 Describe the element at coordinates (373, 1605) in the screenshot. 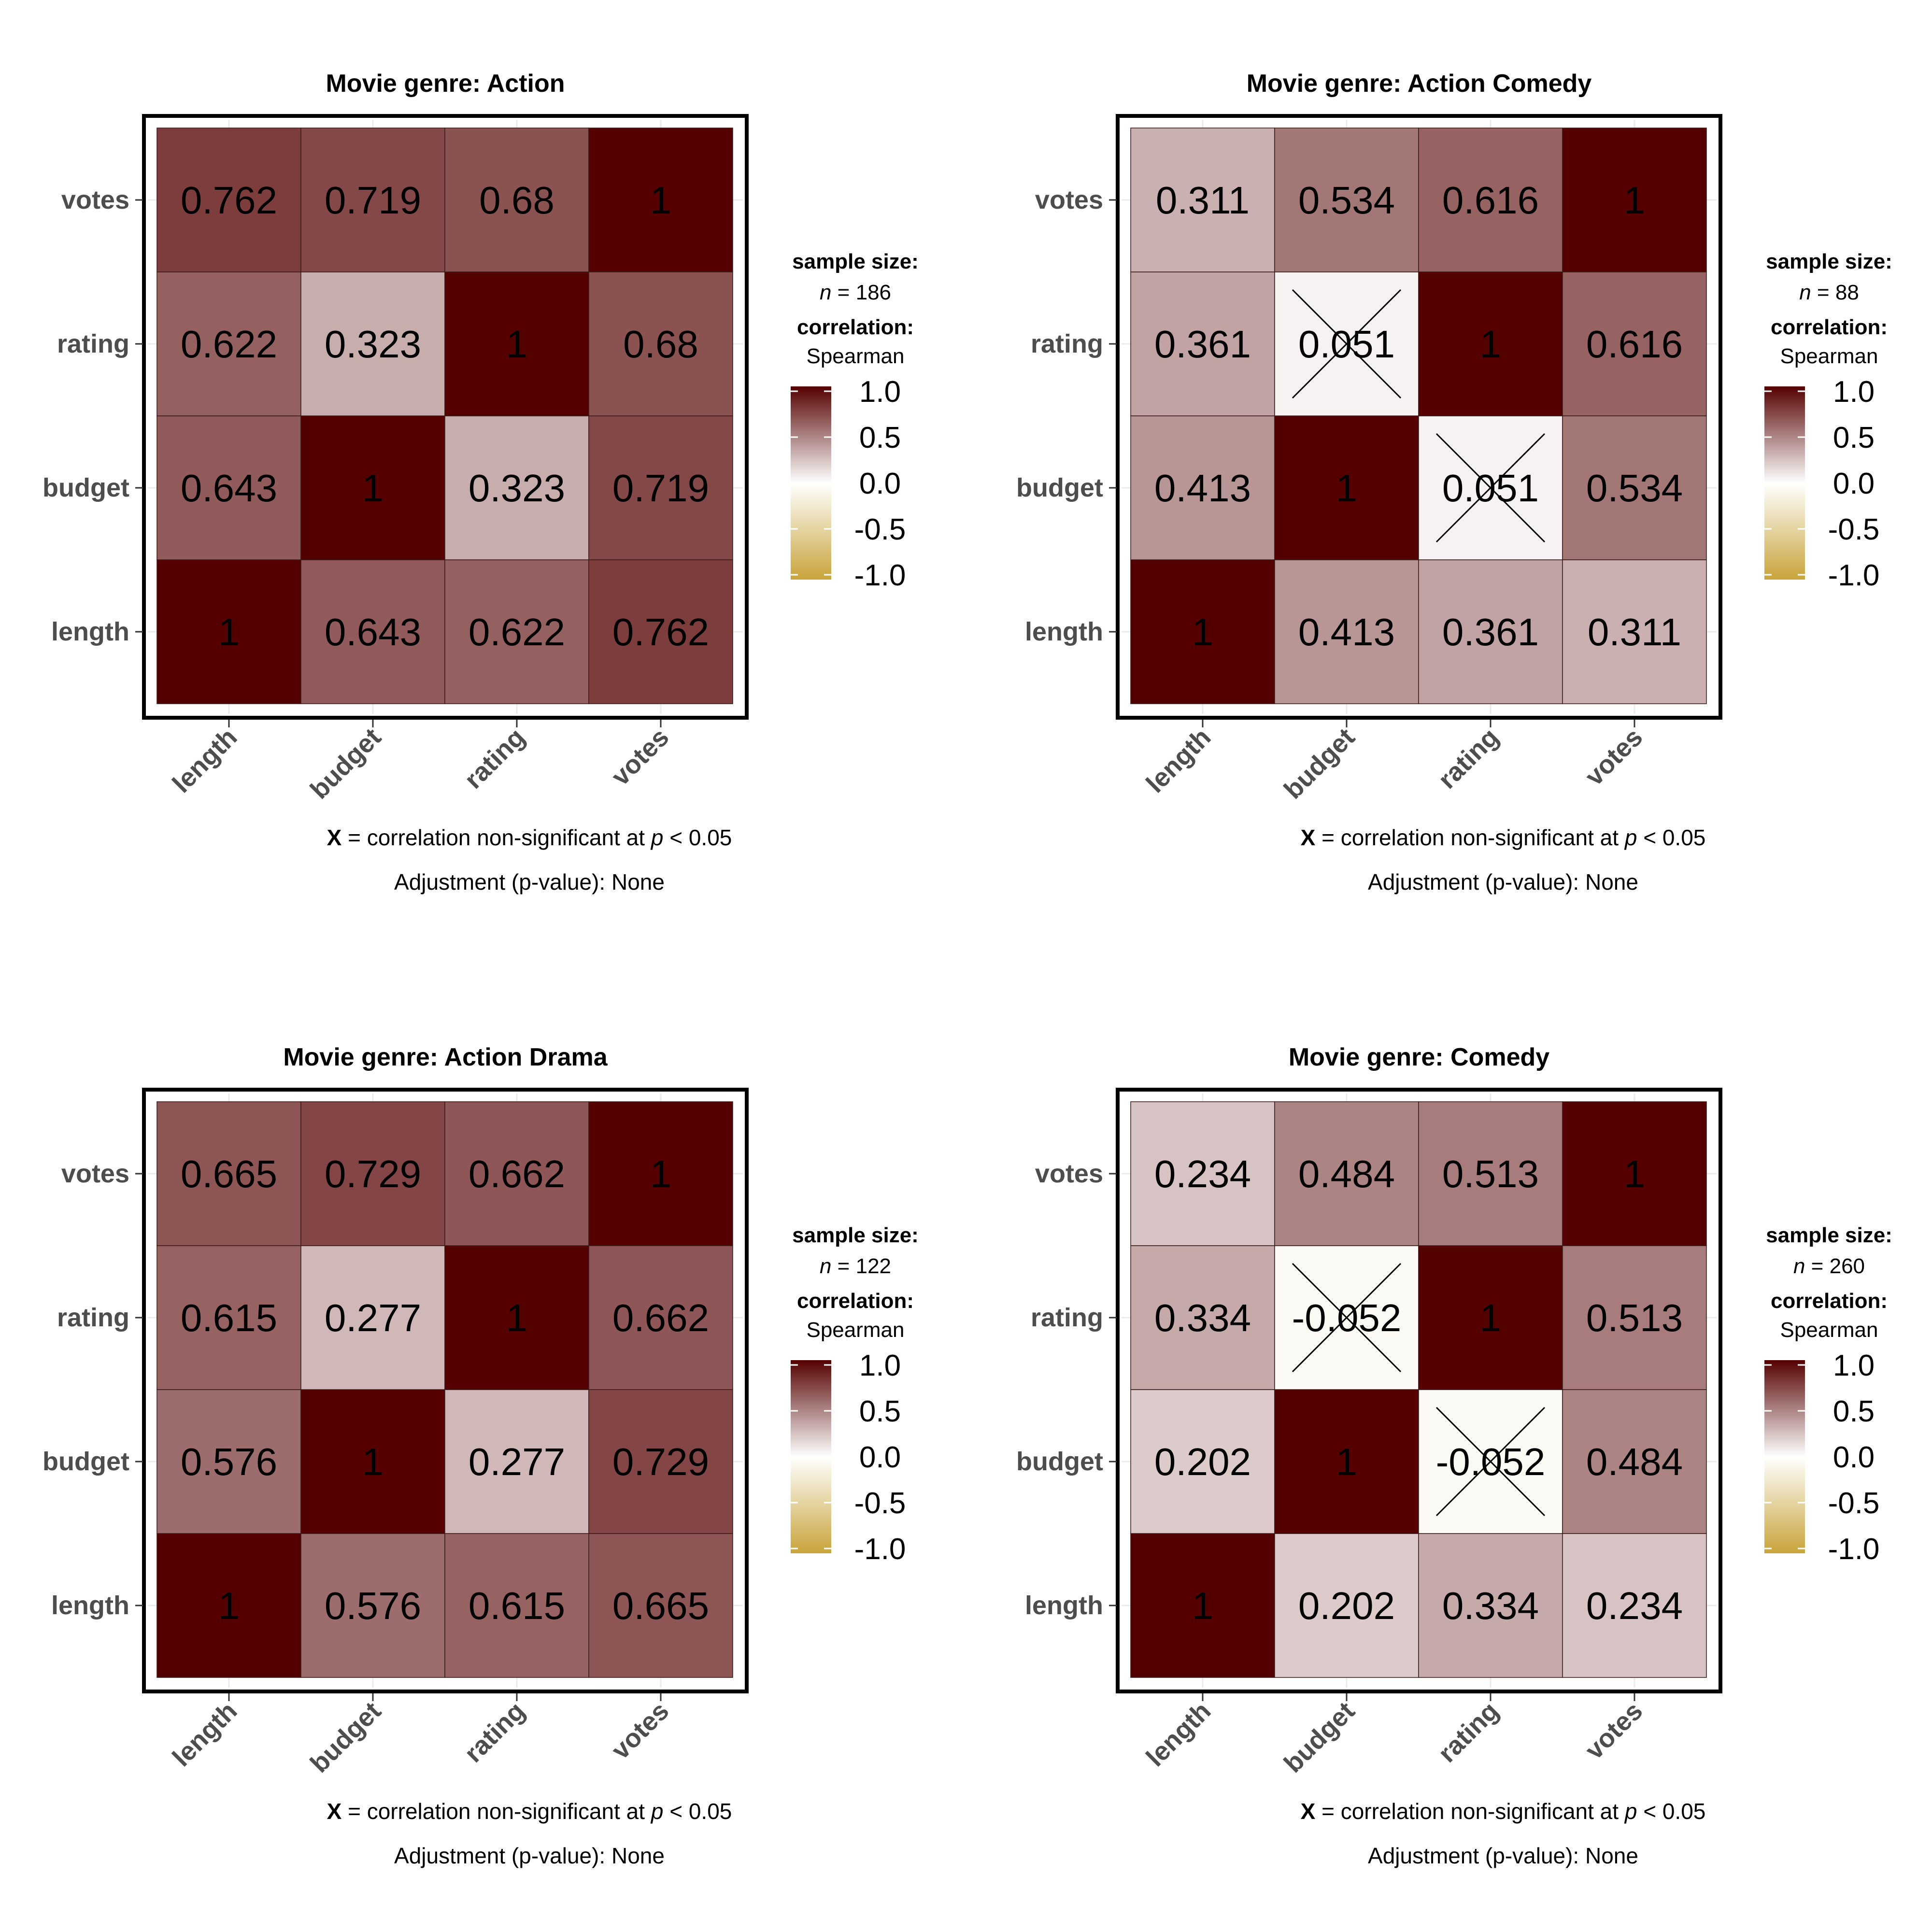

I see `cell-value-label: 0.576` at that location.